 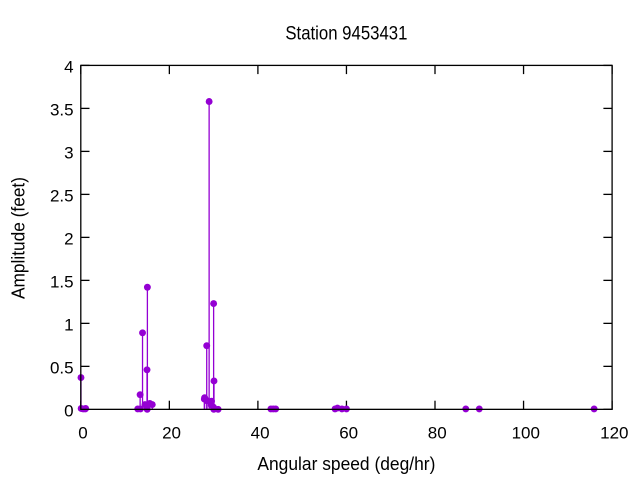 I want to click on svg-text: 80, so click(x=437, y=432).